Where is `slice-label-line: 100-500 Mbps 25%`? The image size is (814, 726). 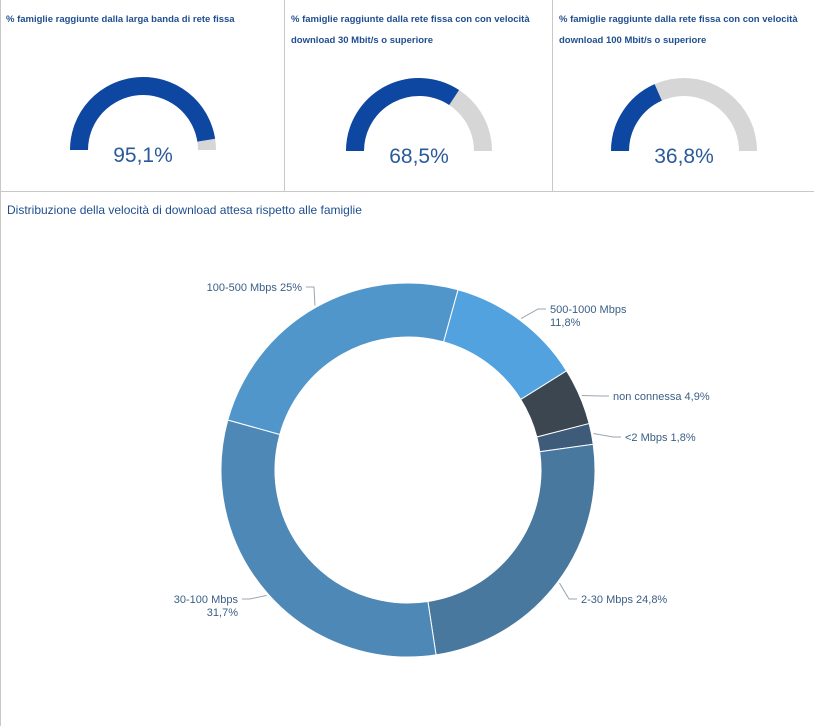 slice-label-line: 100-500 Mbps 25% is located at coordinates (255, 288).